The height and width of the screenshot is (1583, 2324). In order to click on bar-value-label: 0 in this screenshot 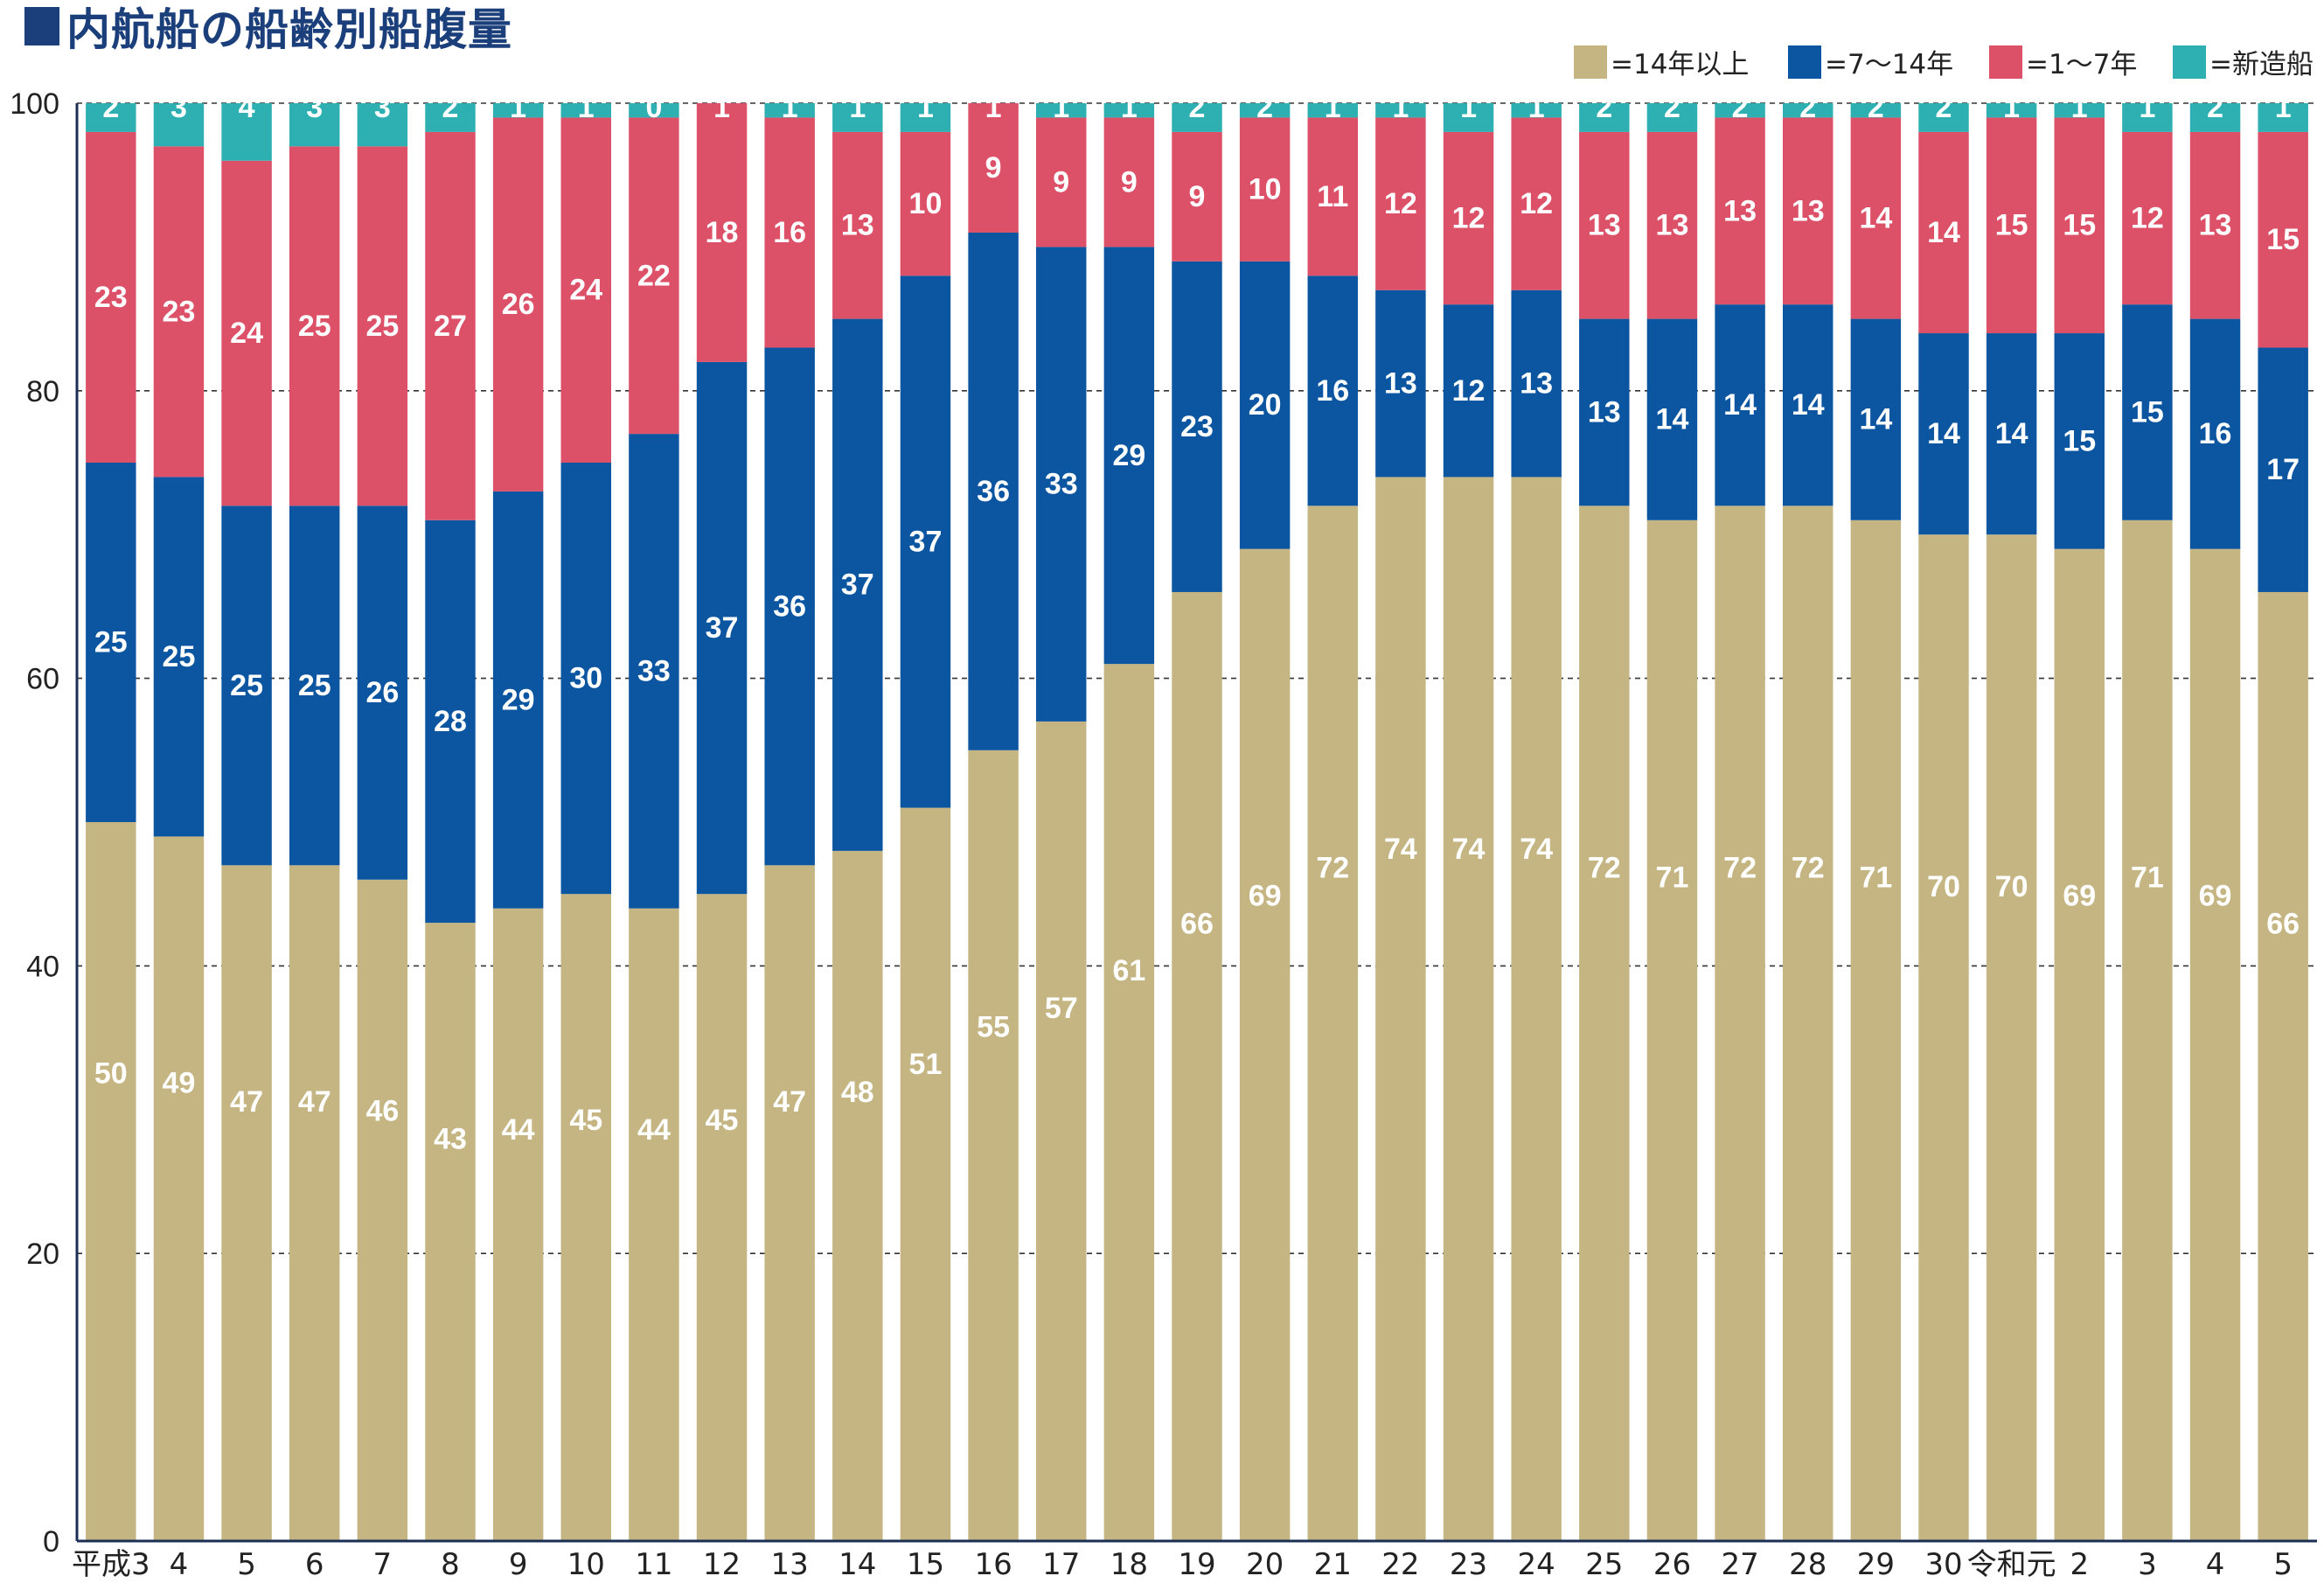, I will do `click(653, 107)`.